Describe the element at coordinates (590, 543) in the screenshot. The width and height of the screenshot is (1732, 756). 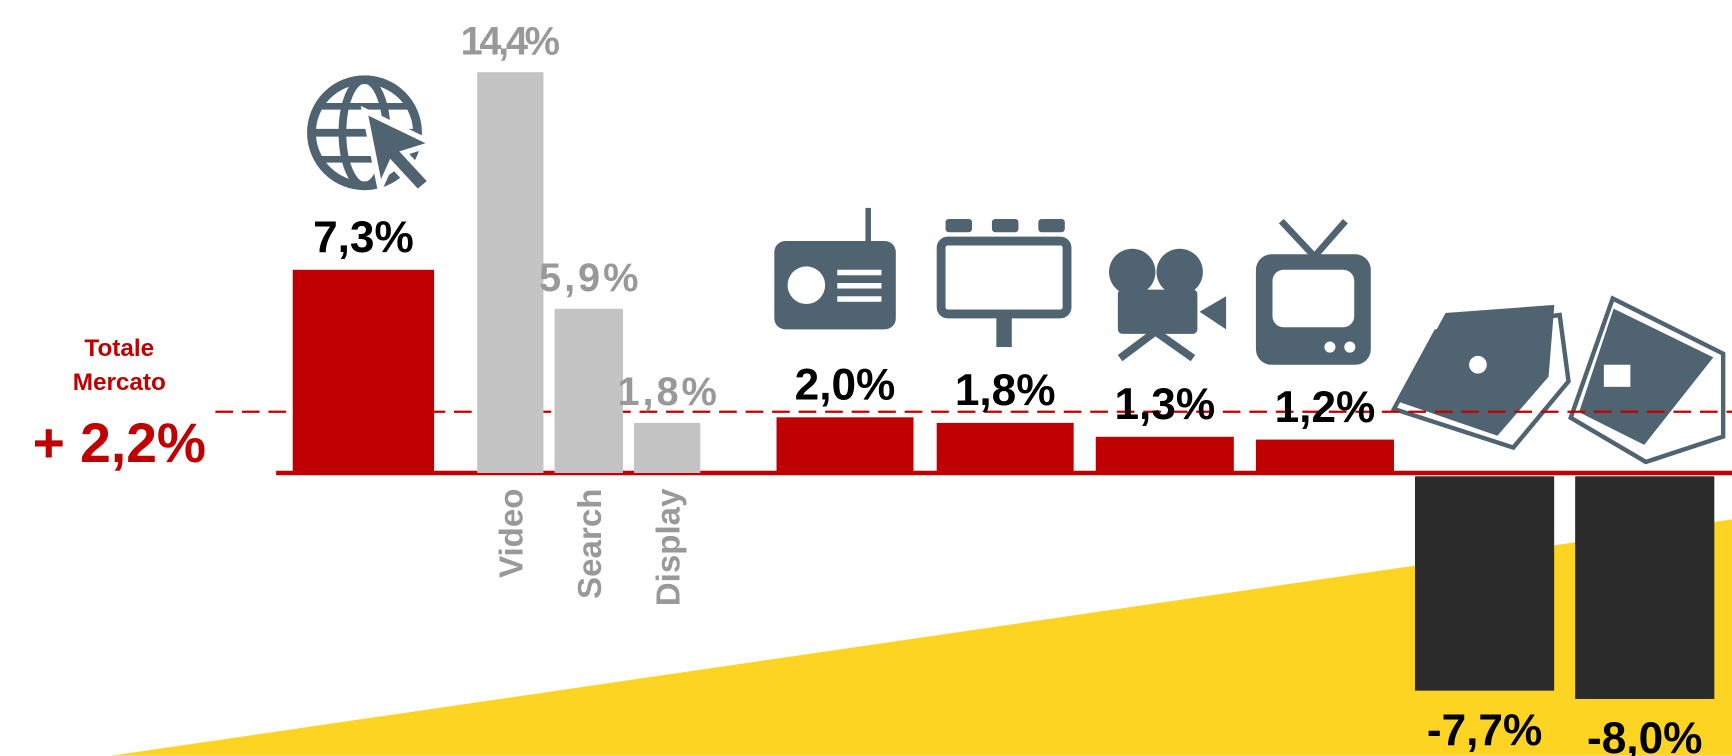
I see `x-tick-label: Search` at that location.